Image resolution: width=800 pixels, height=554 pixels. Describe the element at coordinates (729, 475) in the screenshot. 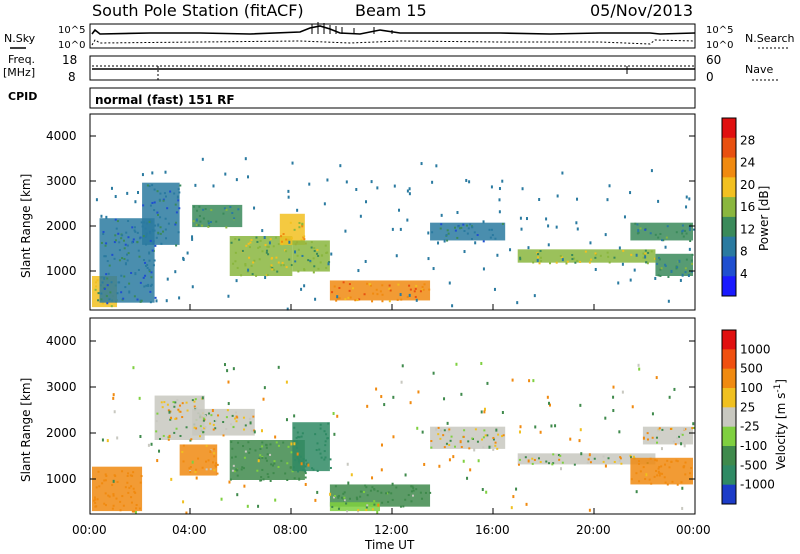

I see `velocity-colorbar-swatch` at that location.